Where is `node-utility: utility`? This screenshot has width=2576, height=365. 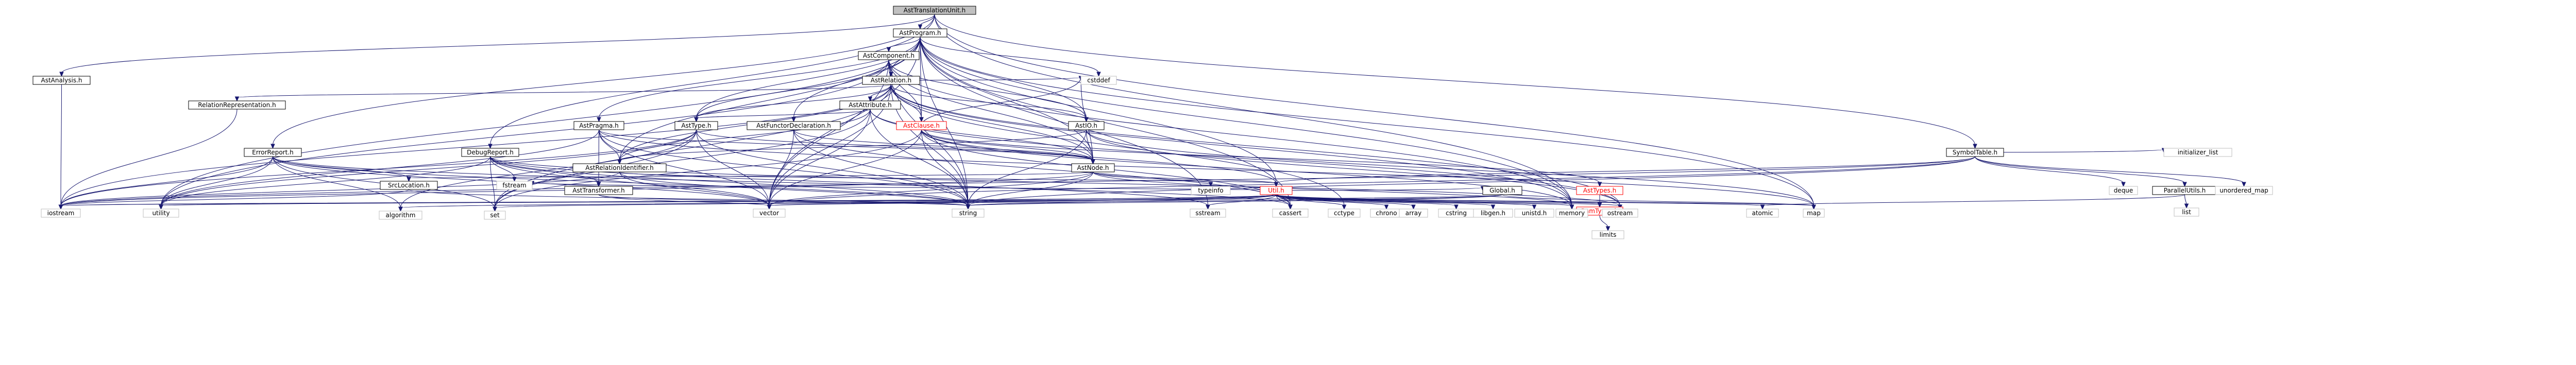 node-utility: utility is located at coordinates (161, 213).